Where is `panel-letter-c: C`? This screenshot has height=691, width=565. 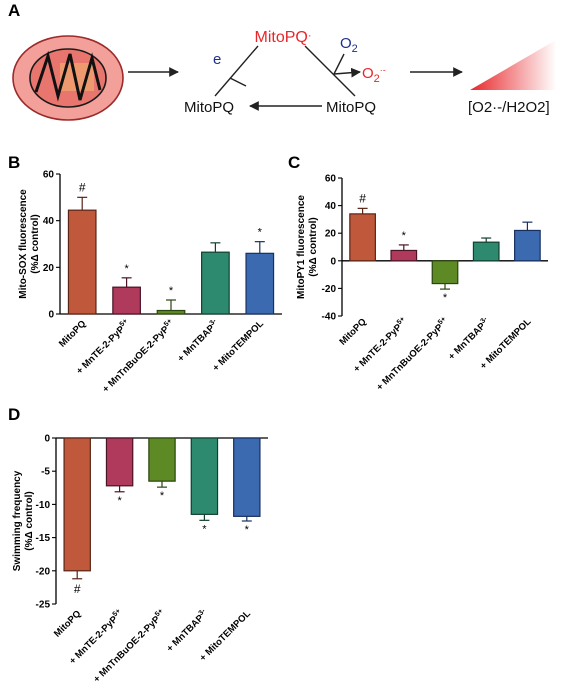 panel-letter-c: C is located at coordinates (294, 162).